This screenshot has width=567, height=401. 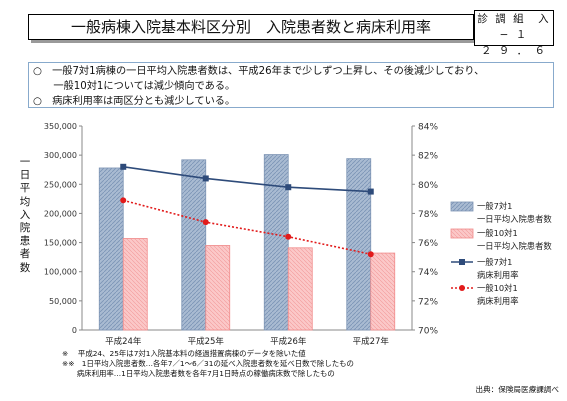 I want to click on y-tick-label: 150,000, so click(x=60, y=243).